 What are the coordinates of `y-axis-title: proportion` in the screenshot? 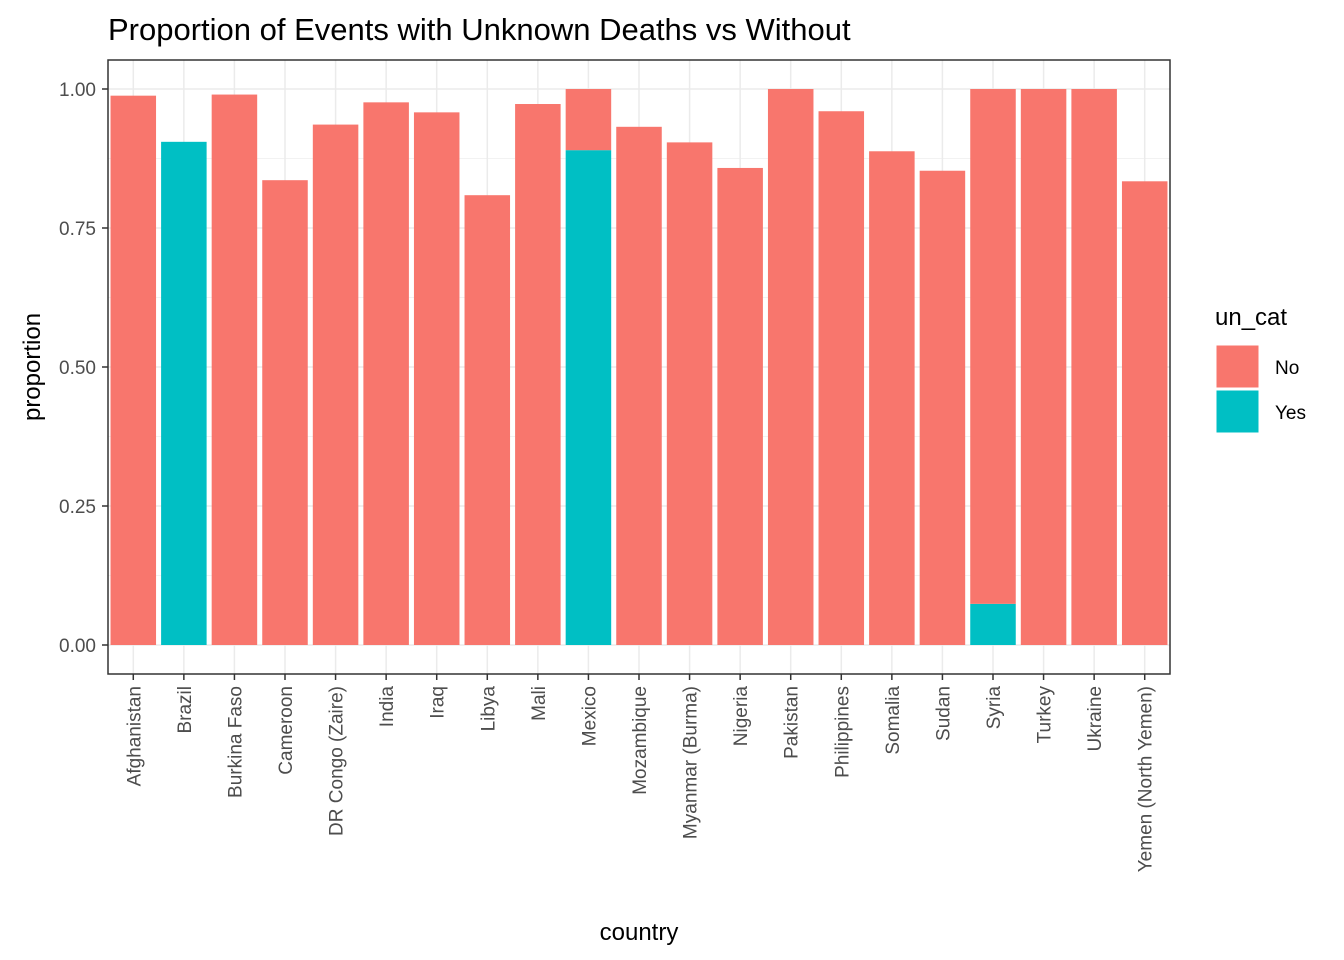 It's located at (32, 367).